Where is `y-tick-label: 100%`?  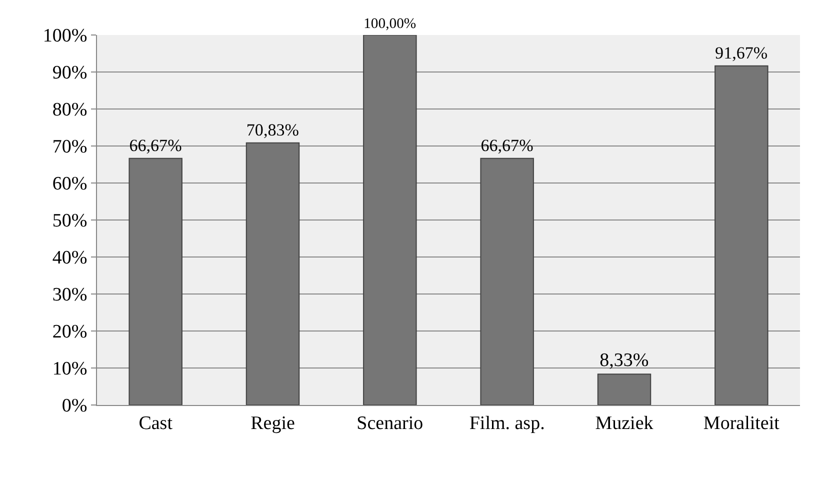
y-tick-label: 100% is located at coordinates (65, 36).